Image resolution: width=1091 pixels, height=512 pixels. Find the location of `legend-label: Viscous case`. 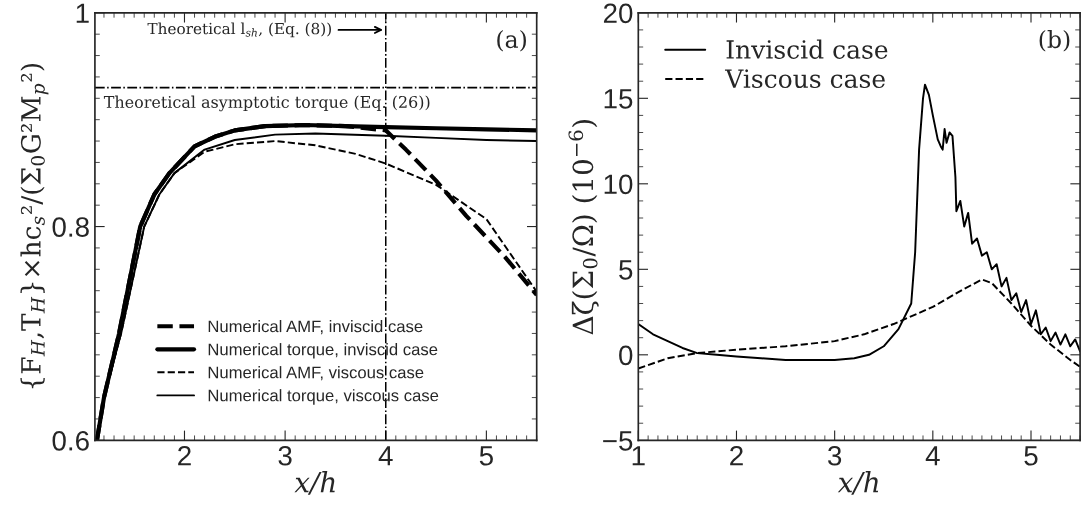

legend-label: Viscous case is located at coordinates (804, 79).